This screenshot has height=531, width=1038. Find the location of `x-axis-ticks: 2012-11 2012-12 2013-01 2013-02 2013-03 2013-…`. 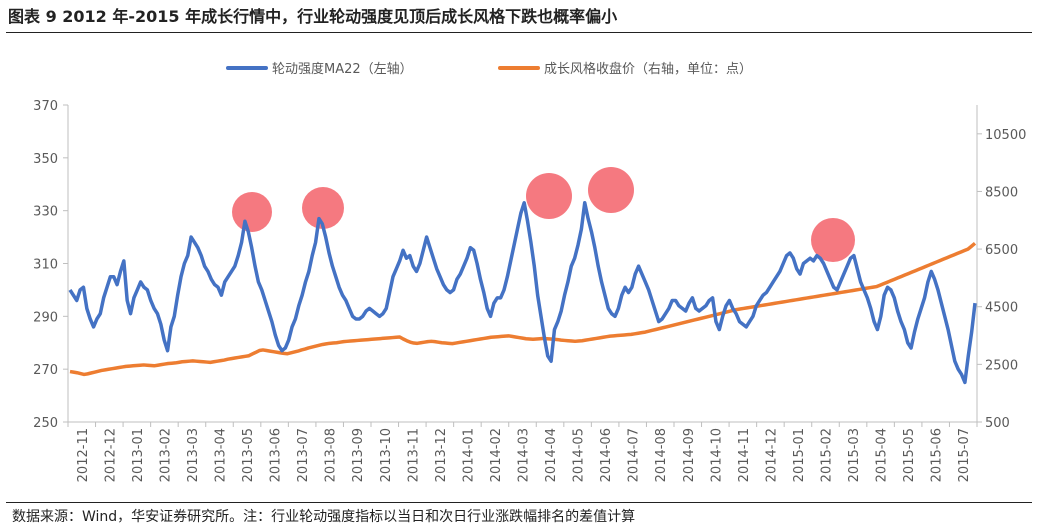

x-axis-ticks: 2012-11 2012-12 2013-01 2013-02 2013-03 2013-… is located at coordinates (522, 452).